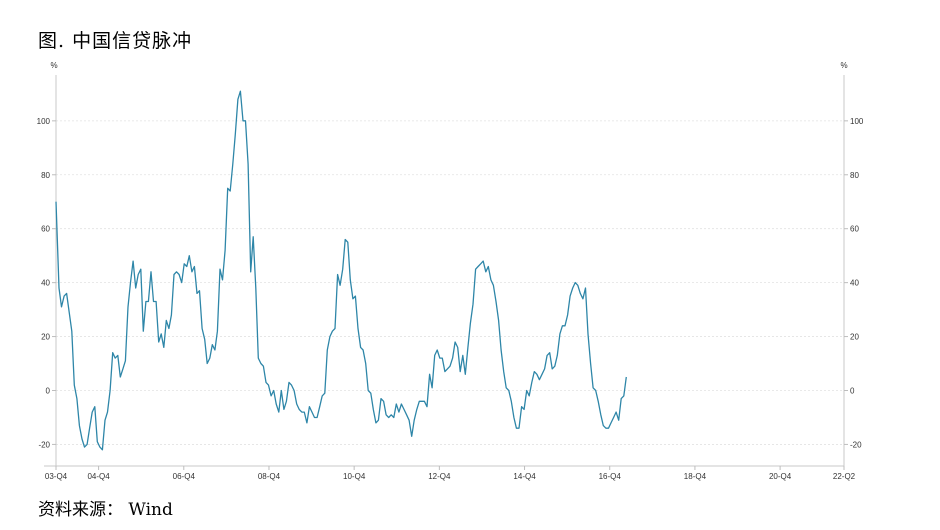 The image size is (940, 530). Describe the element at coordinates (854, 283) in the screenshot. I see `y-tick-label-right: 40` at that location.